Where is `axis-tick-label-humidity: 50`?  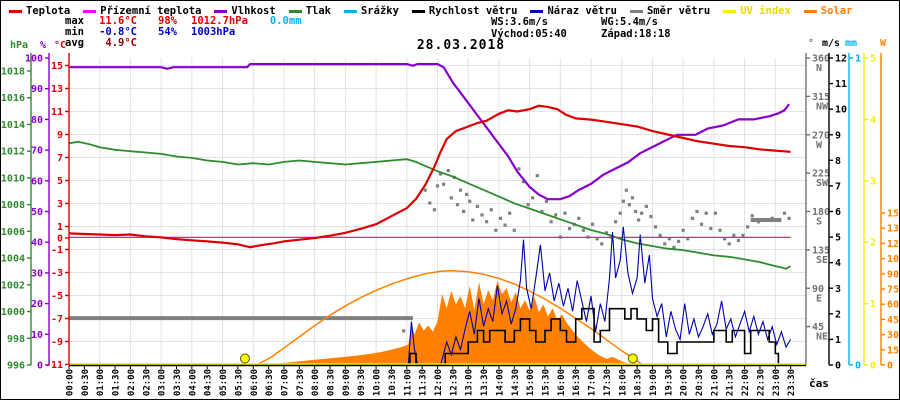 axis-tick-label-humidity: 50 is located at coordinates (37, 212).